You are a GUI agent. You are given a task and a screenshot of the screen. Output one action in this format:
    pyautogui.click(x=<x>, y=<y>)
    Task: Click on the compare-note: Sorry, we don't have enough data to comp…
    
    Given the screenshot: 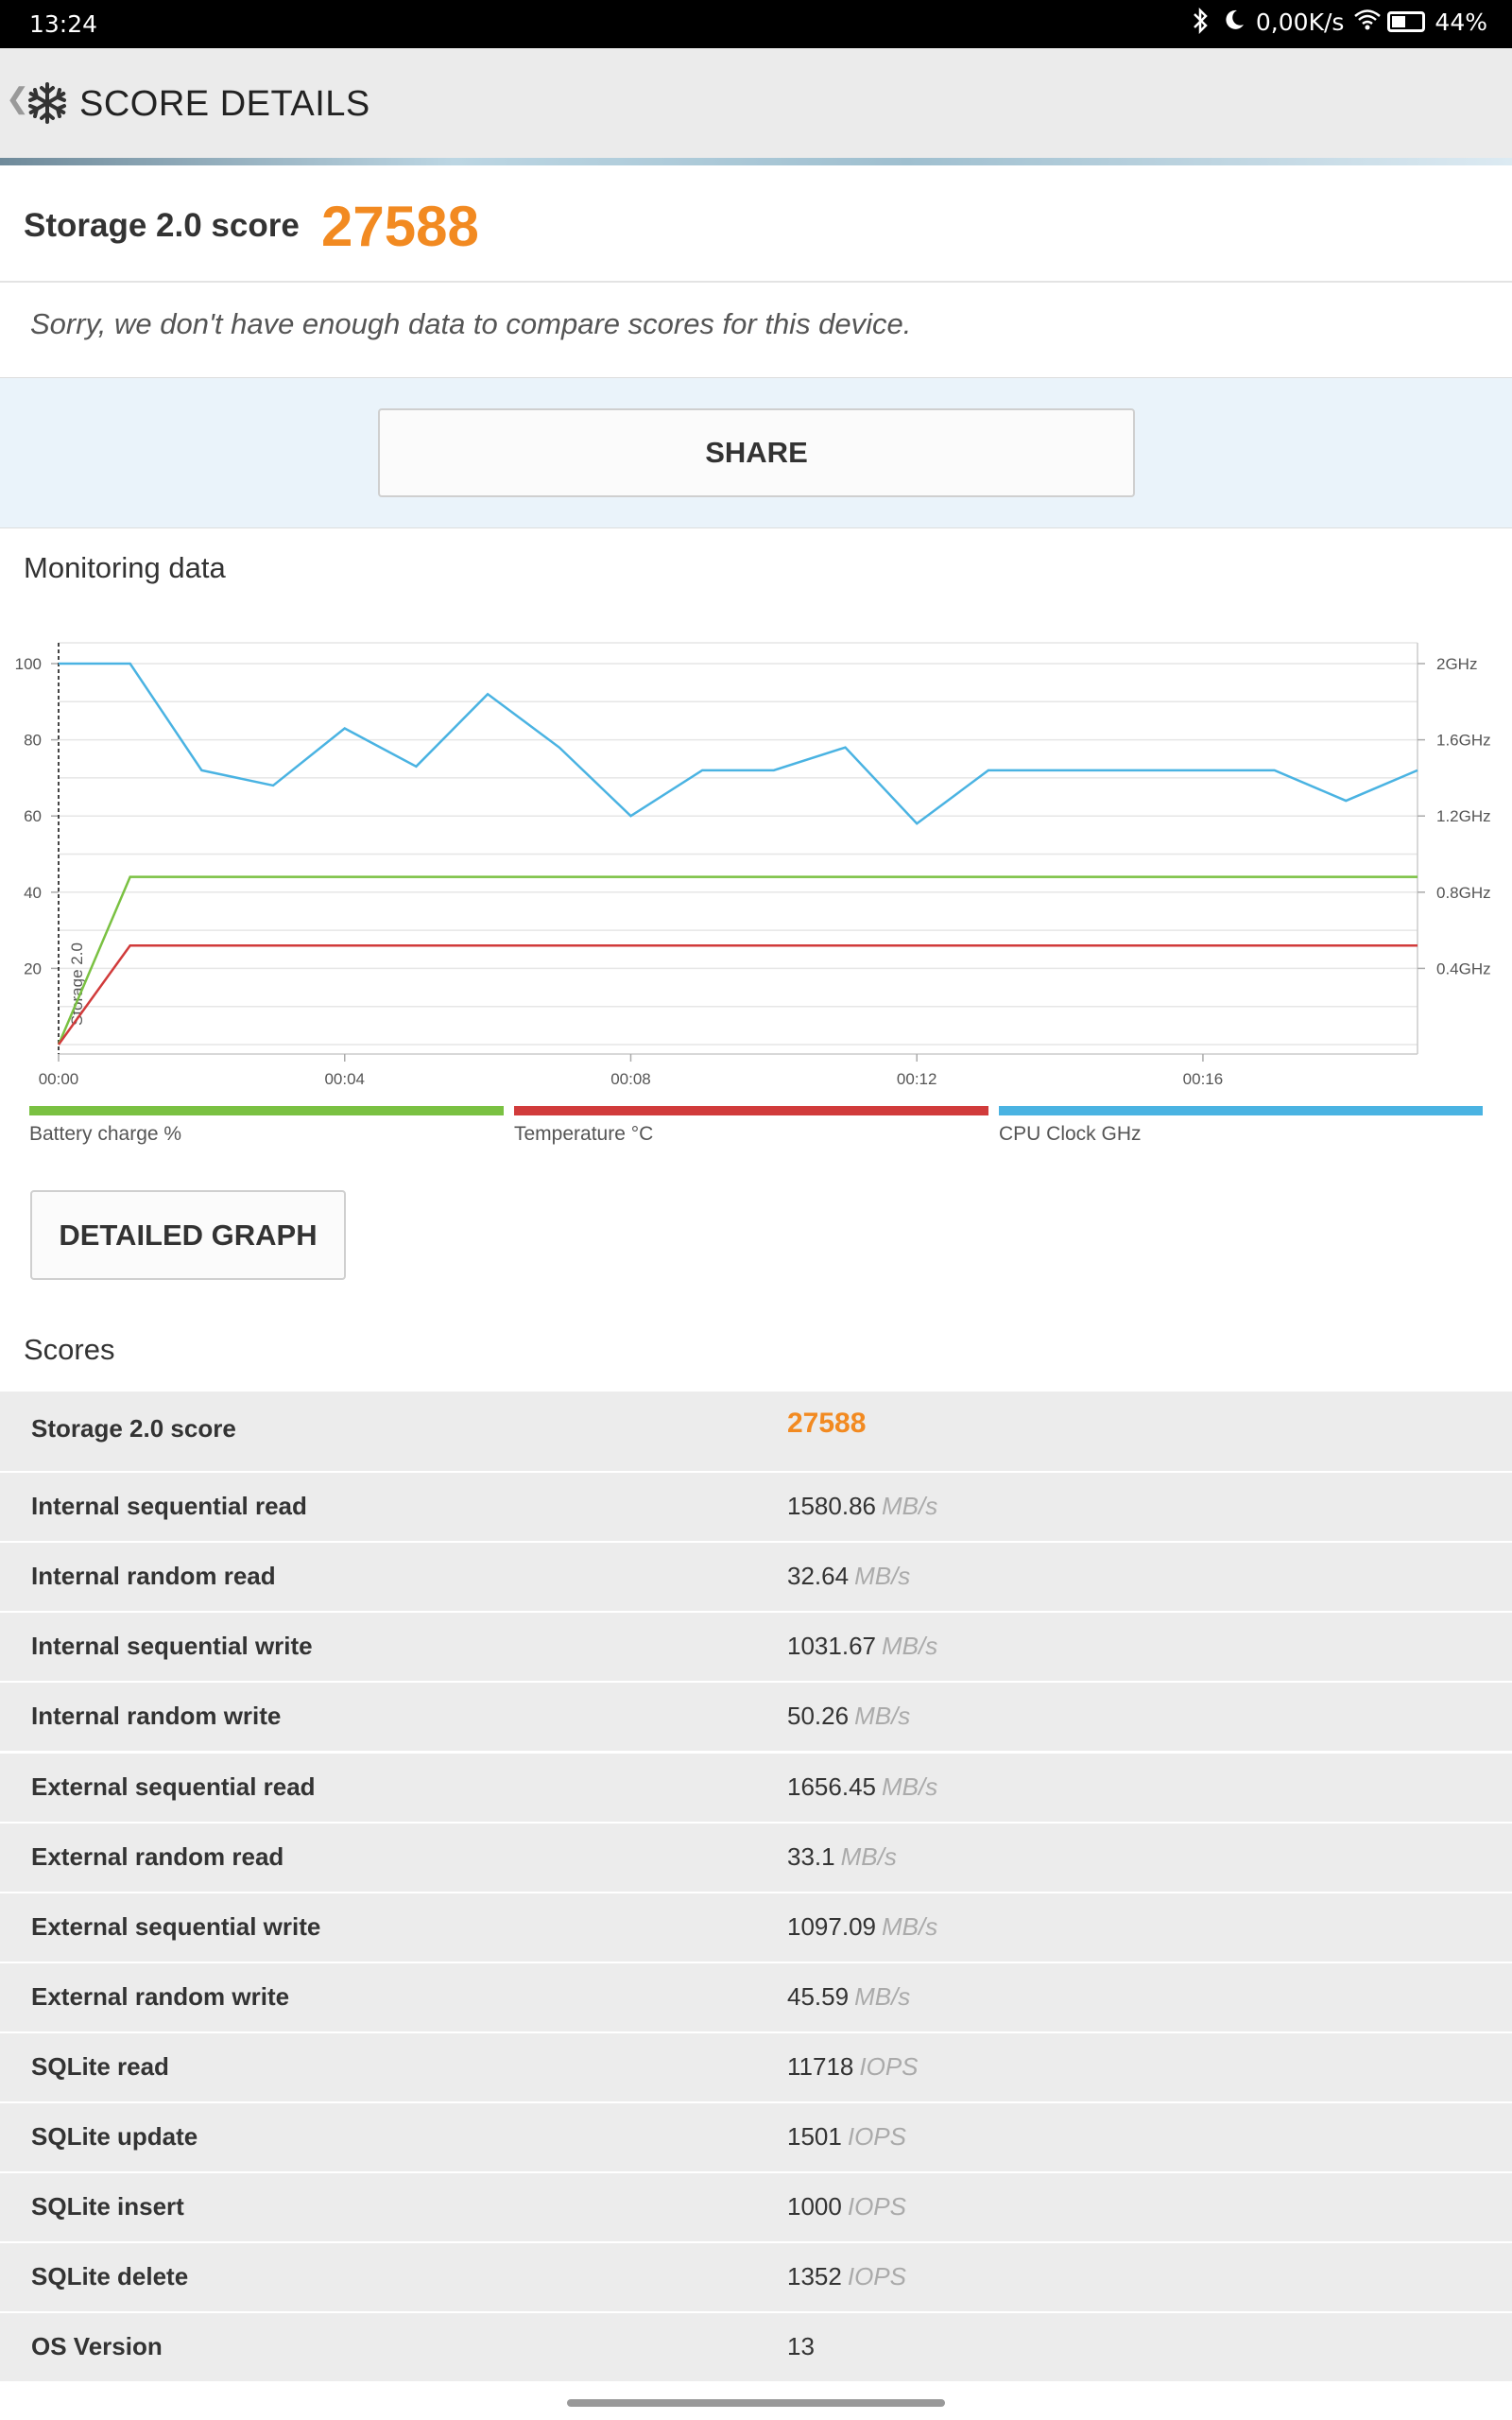 What is the action you would take?
    pyautogui.click(x=471, y=323)
    